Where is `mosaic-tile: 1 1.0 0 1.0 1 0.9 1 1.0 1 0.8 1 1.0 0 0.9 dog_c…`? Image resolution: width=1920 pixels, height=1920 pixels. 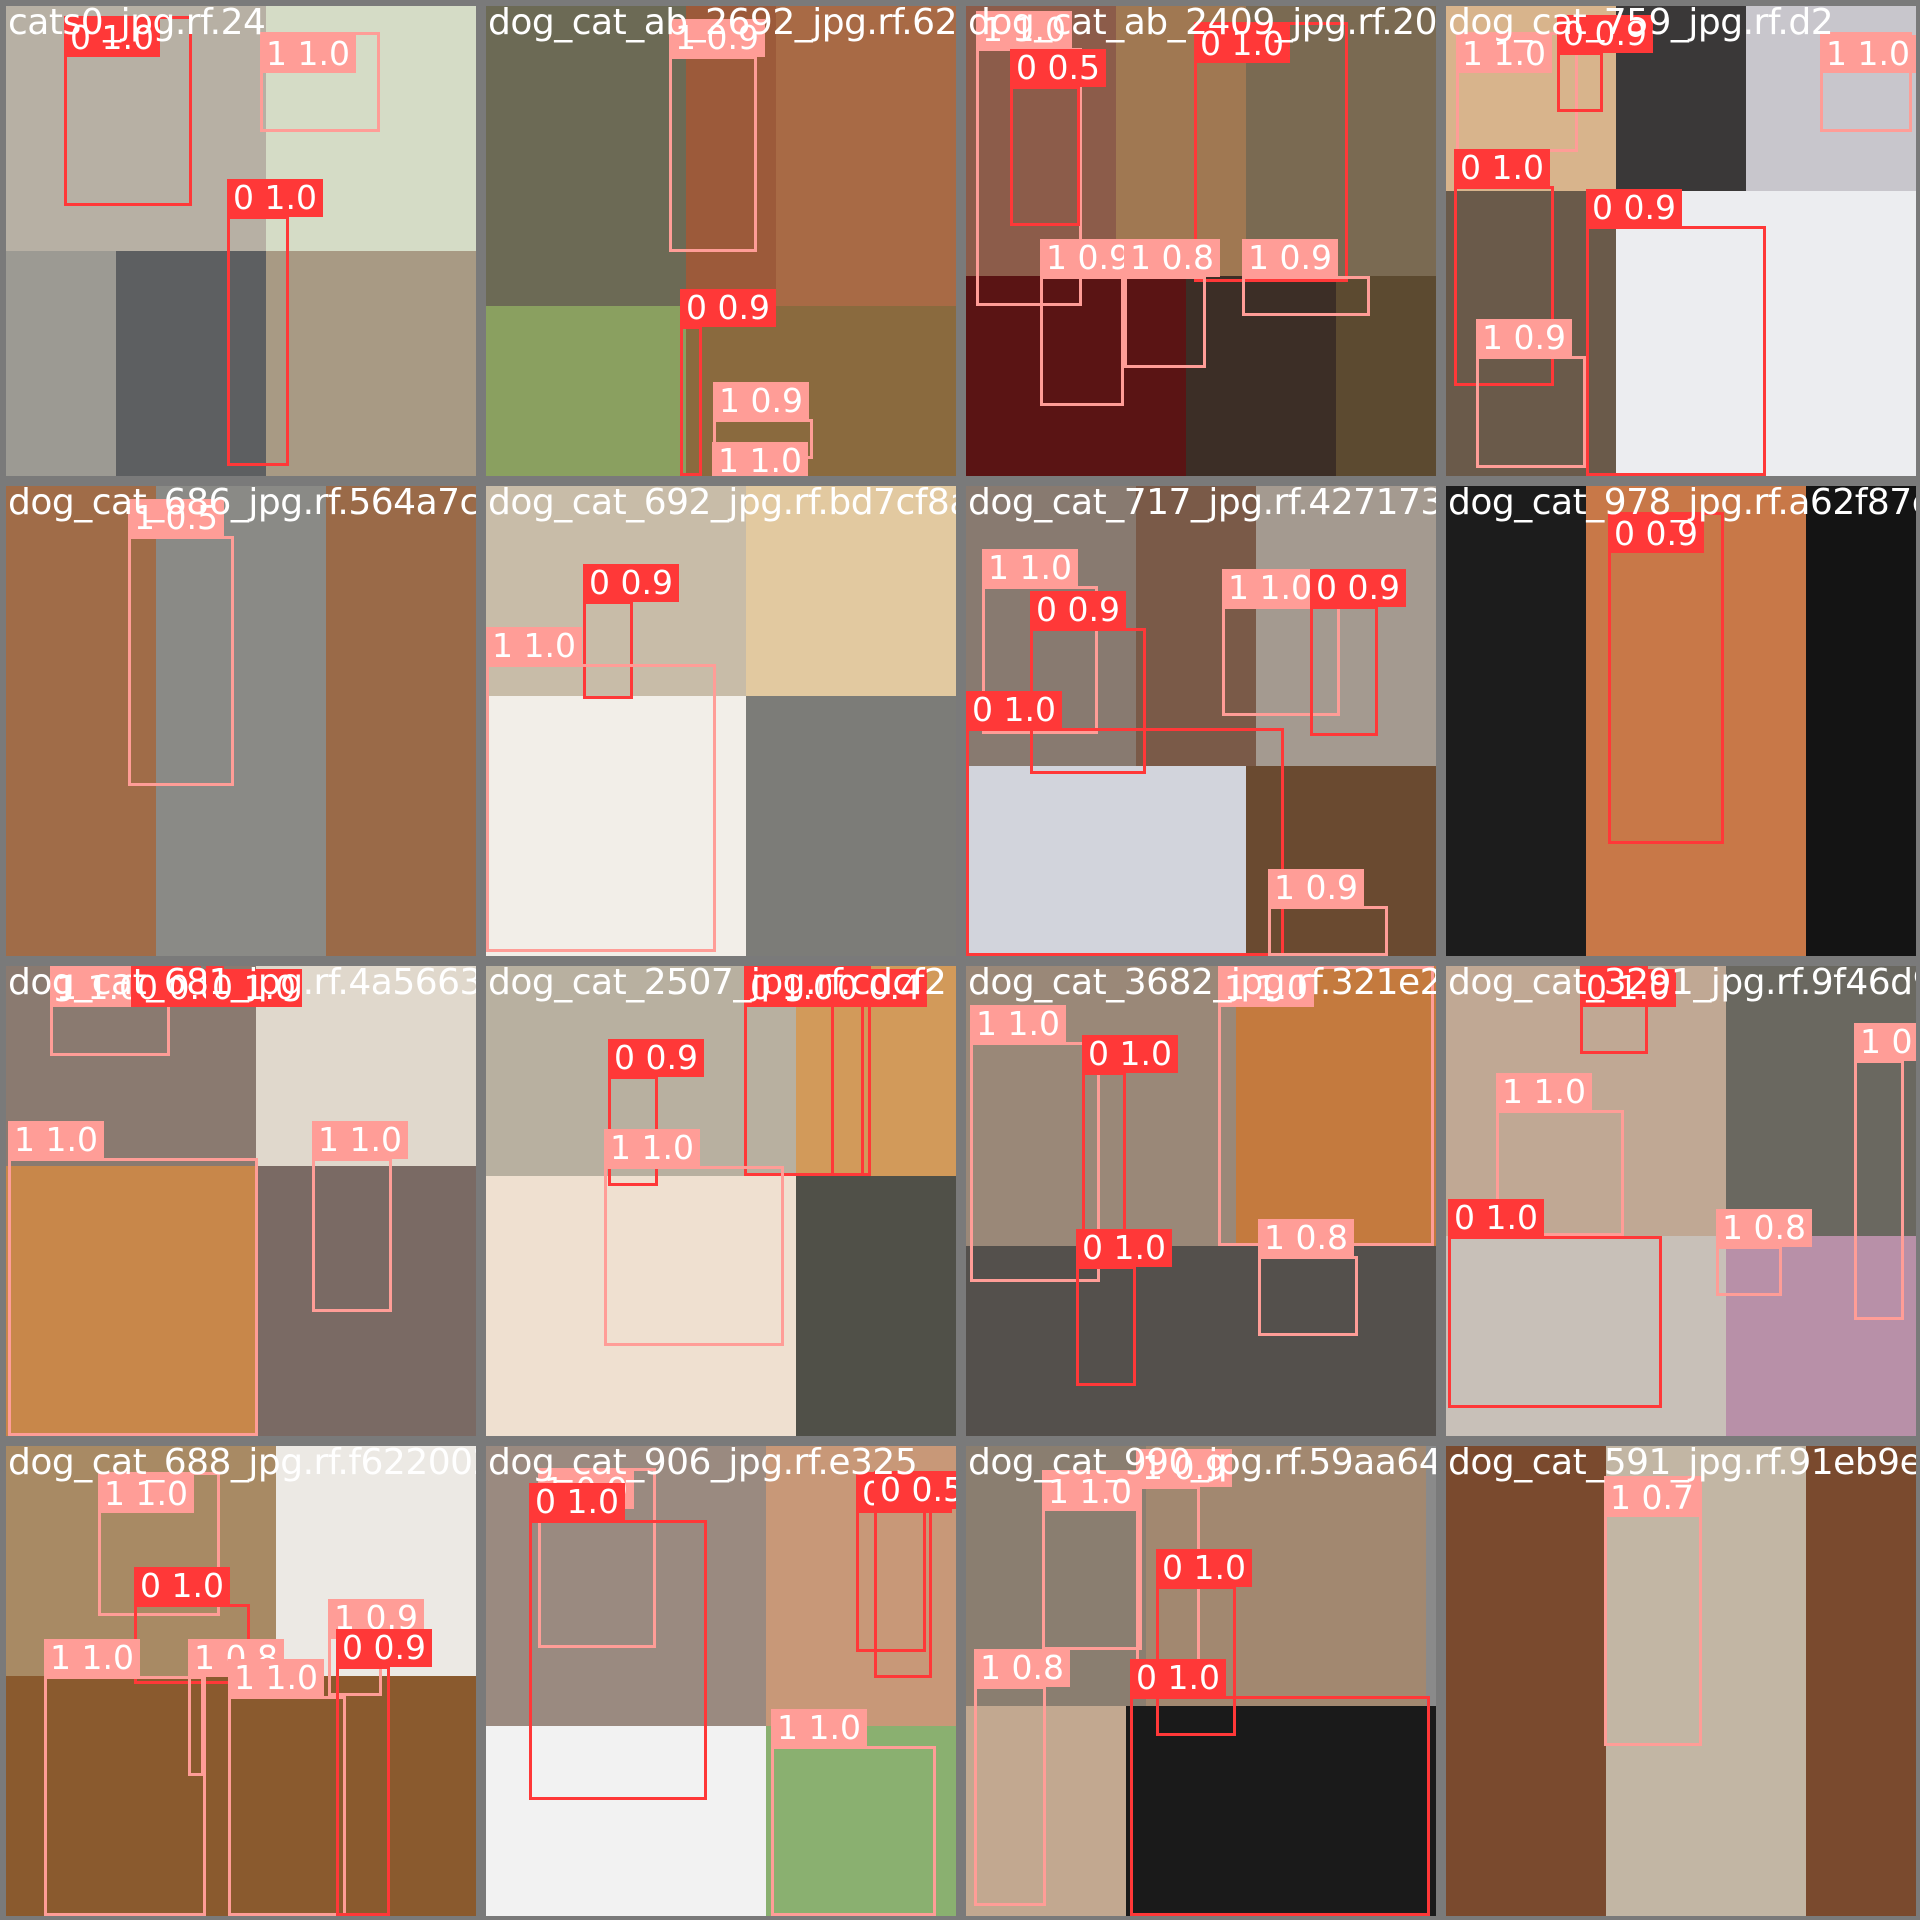
mosaic-tile: 1 1.0 0 1.0 1 0.9 1 1.0 1 0.8 1 1.0 0 0.9 dog_c… is located at coordinates (241, 1681).